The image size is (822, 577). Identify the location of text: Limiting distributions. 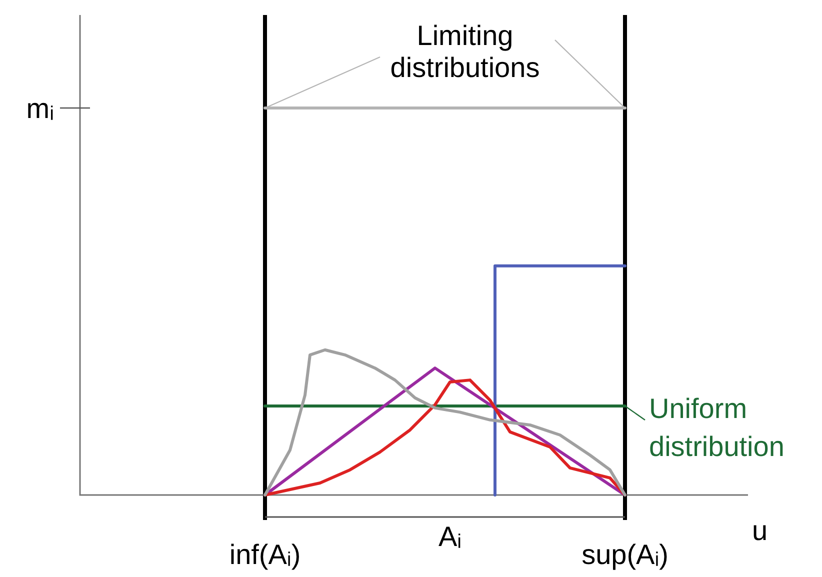
(465, 51).